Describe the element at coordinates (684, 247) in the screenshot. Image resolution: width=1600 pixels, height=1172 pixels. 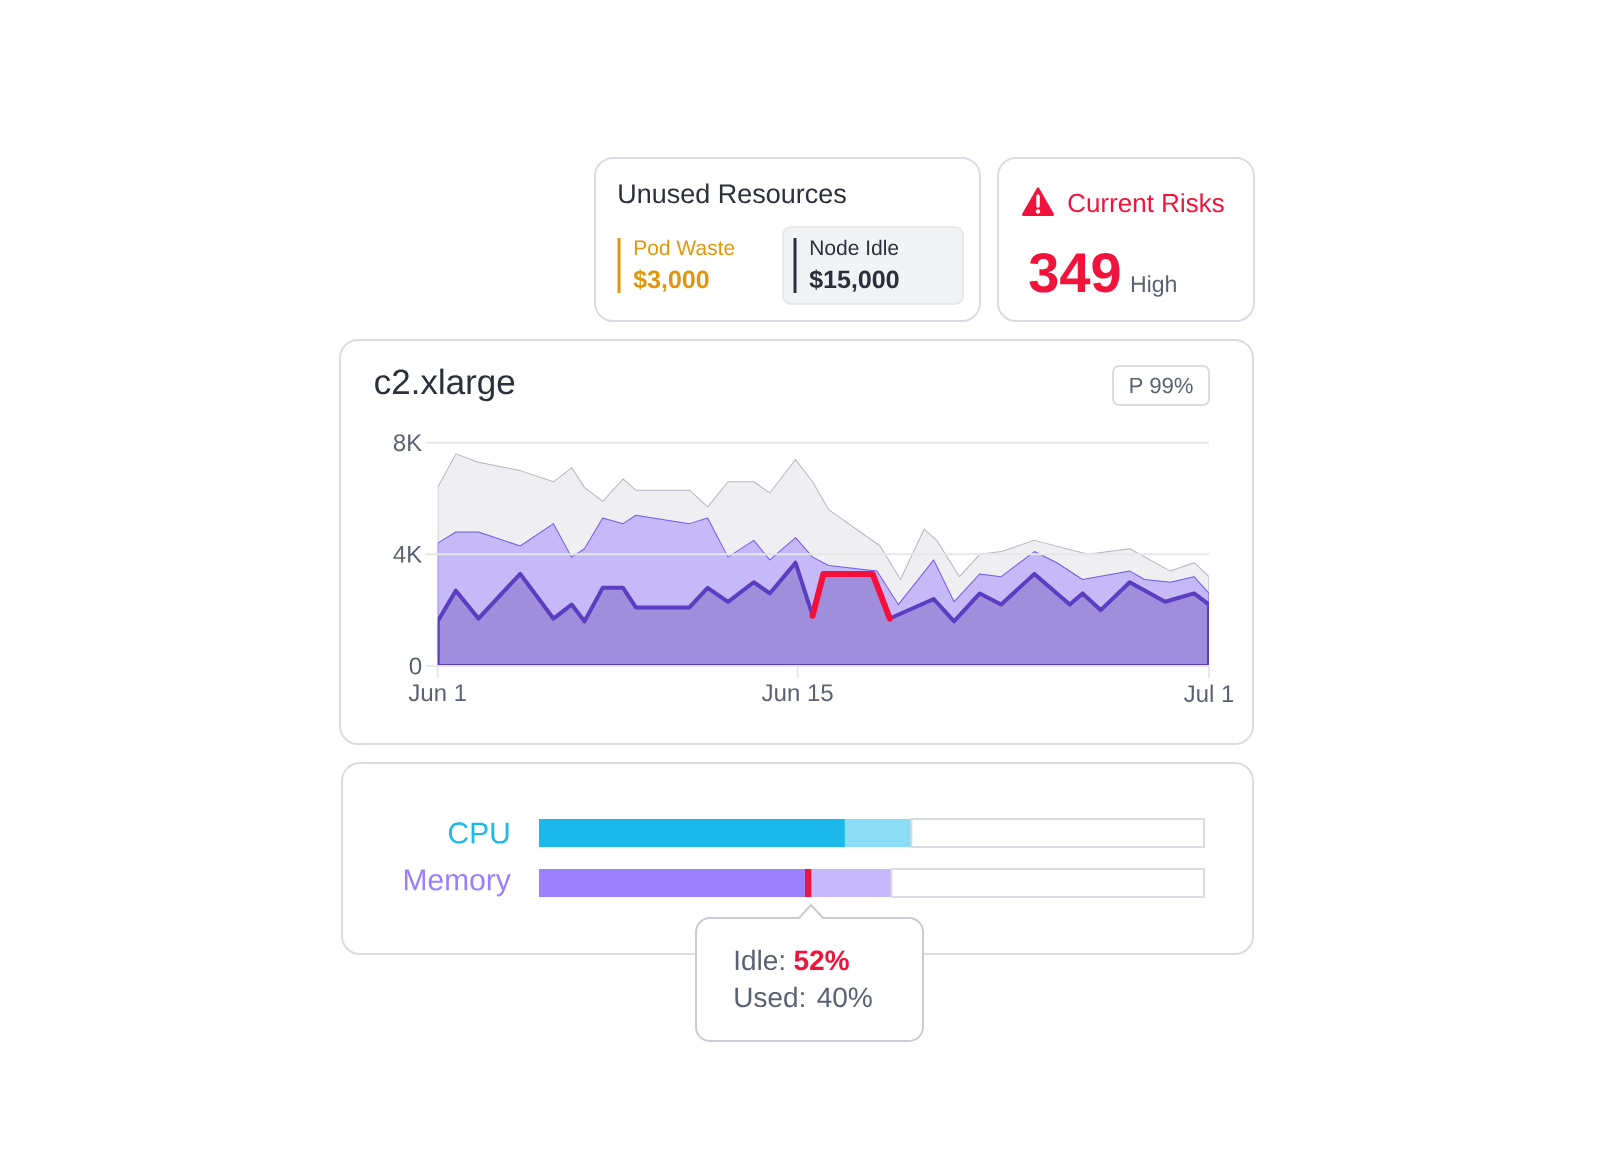
I see `text: Pod Waste` at that location.